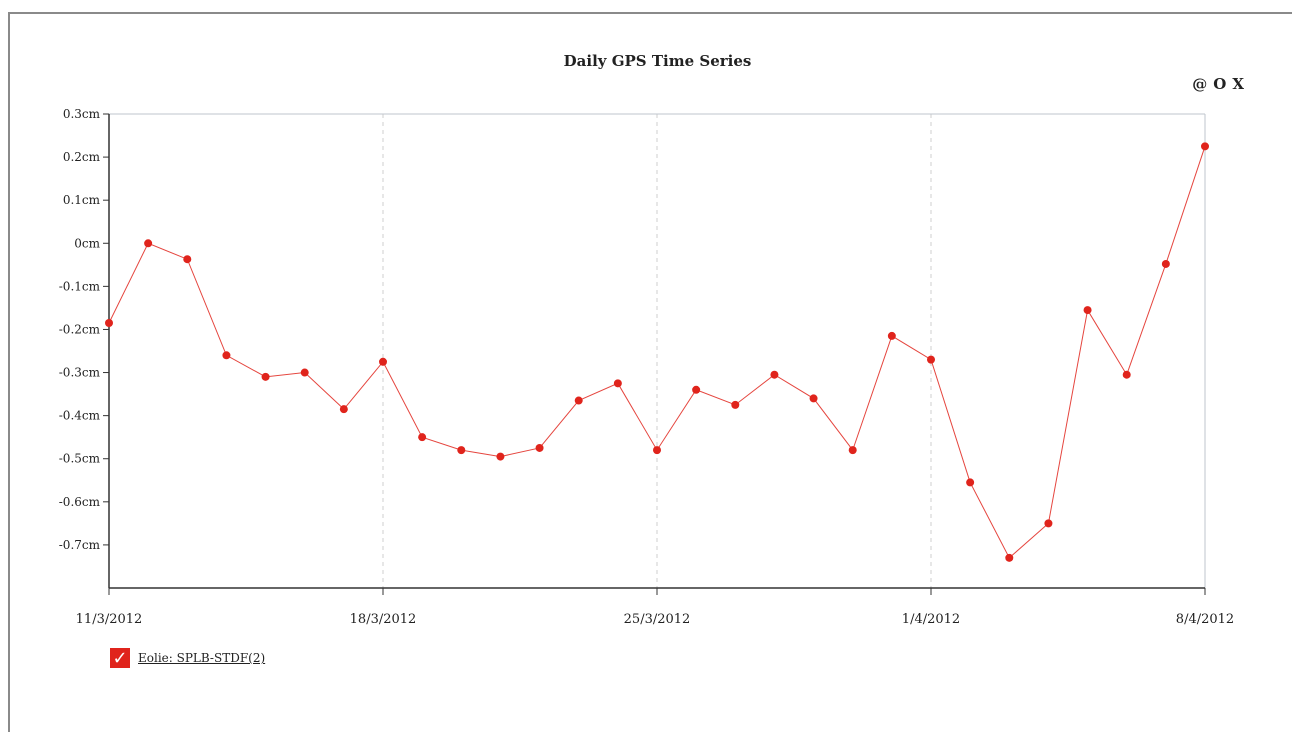 The width and height of the screenshot is (1293, 732). What do you see at coordinates (1238, 84) in the screenshot?
I see `close-button: X` at bounding box center [1238, 84].